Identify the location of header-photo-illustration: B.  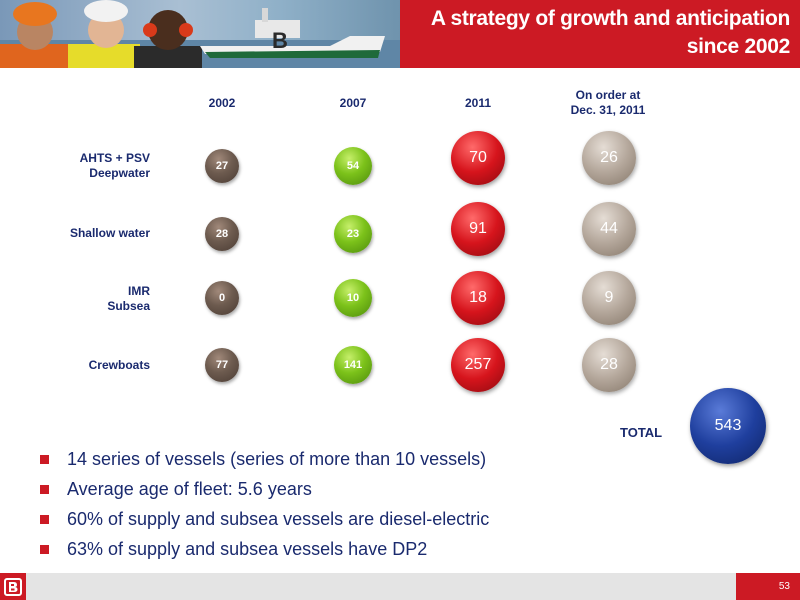
(200, 34).